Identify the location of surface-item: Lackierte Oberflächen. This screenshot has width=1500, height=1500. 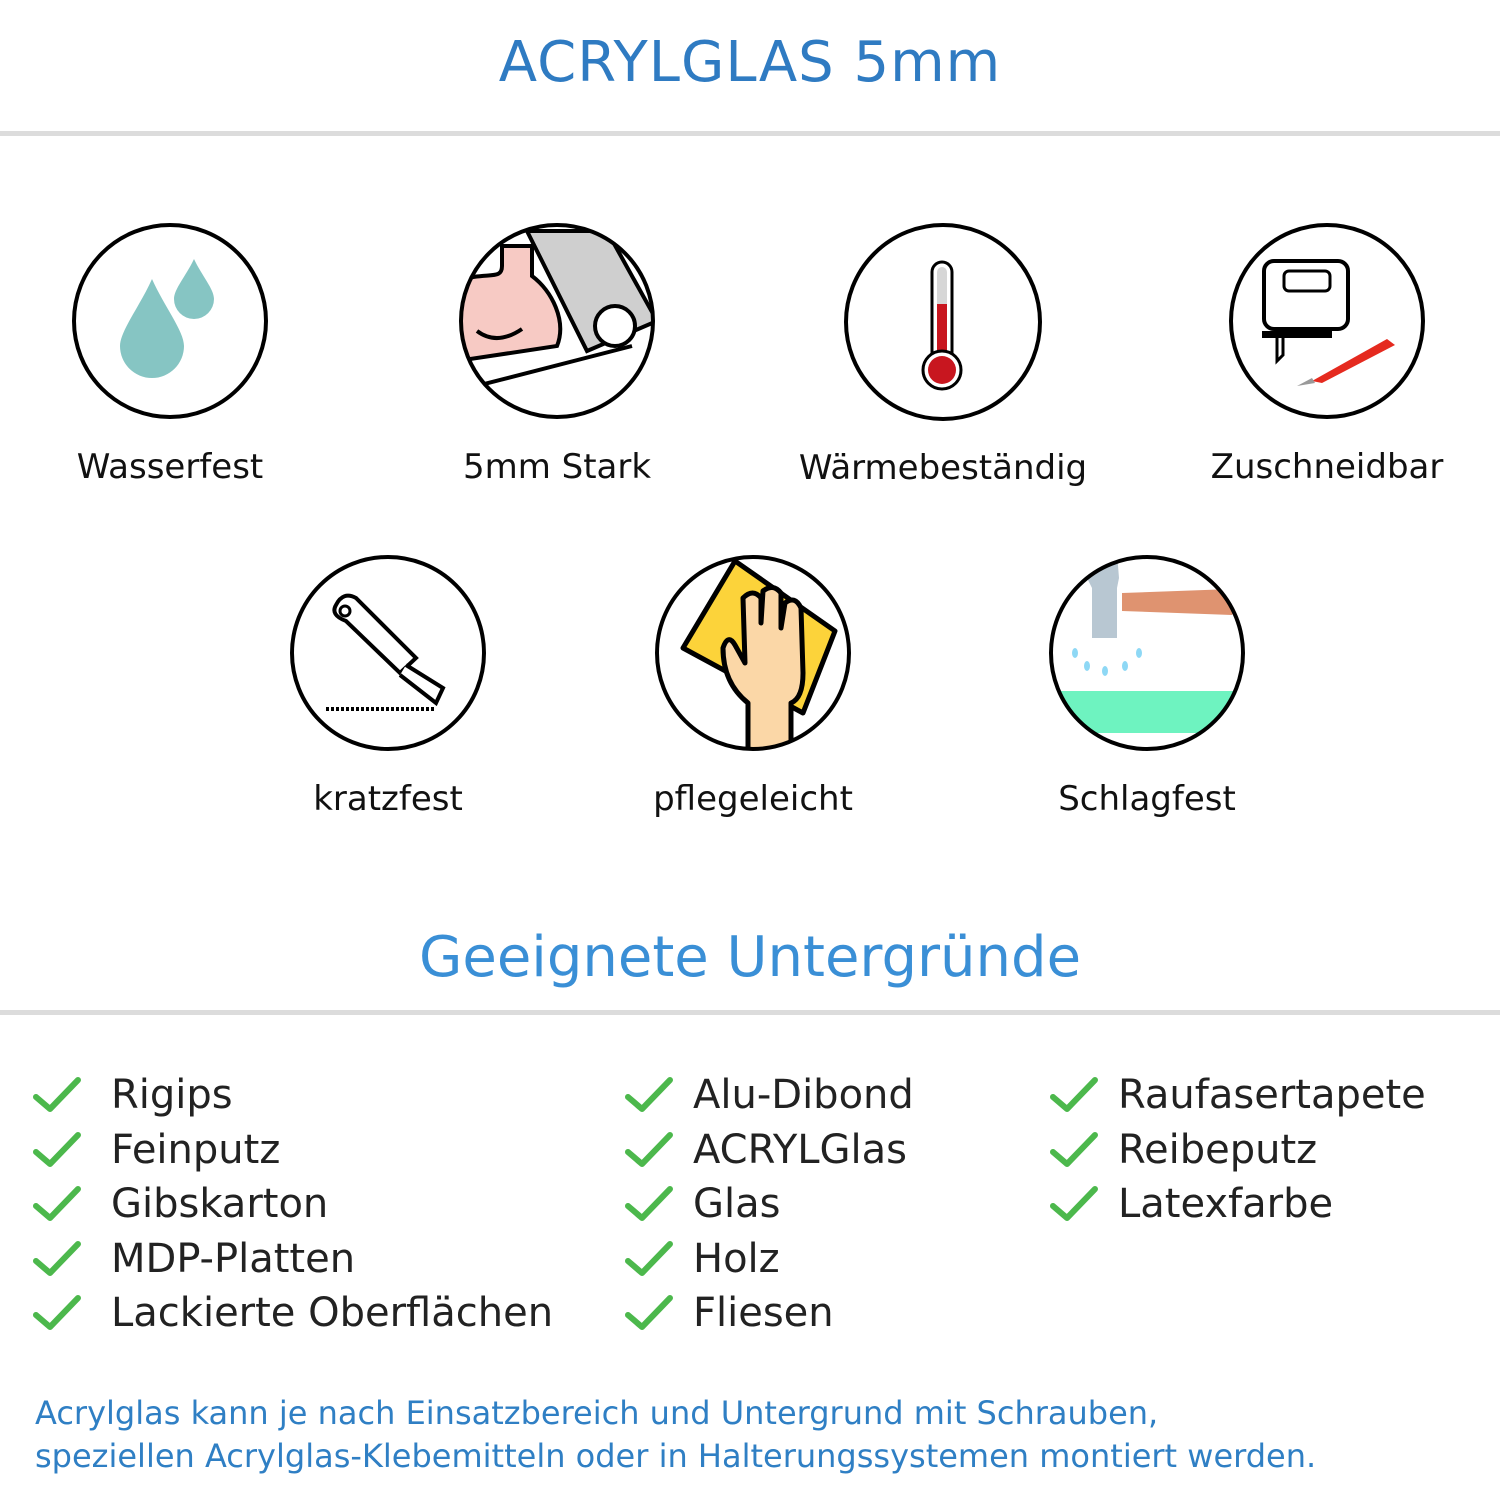
(293, 1313).